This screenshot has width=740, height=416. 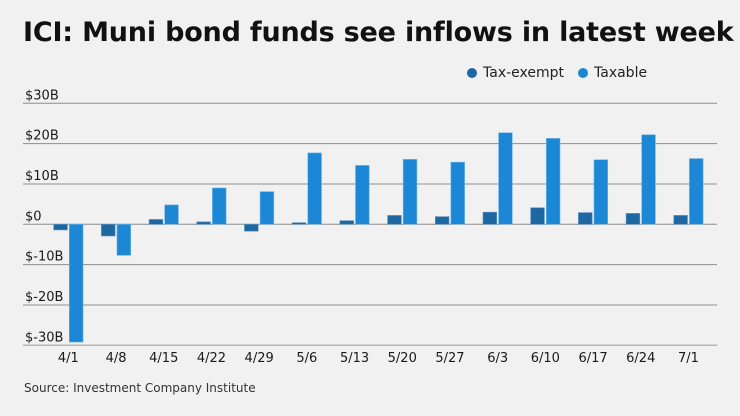 What do you see at coordinates (44, 257) in the screenshot?
I see `y-tick-label: $-10B` at bounding box center [44, 257].